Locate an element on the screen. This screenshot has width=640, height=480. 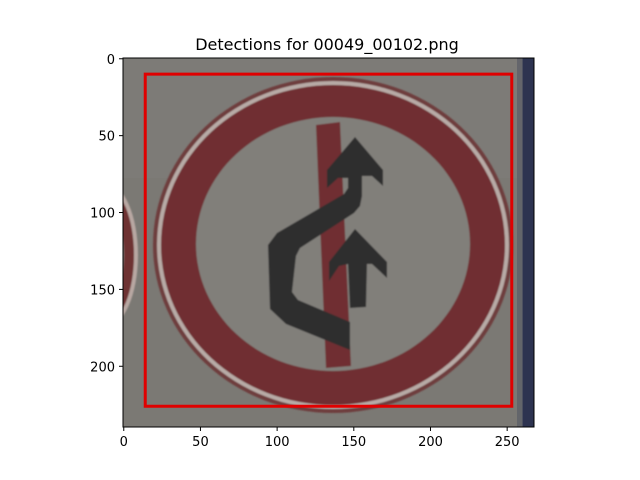
x-axis: 0 50 100 150 200 250 is located at coordinates (320, 438).